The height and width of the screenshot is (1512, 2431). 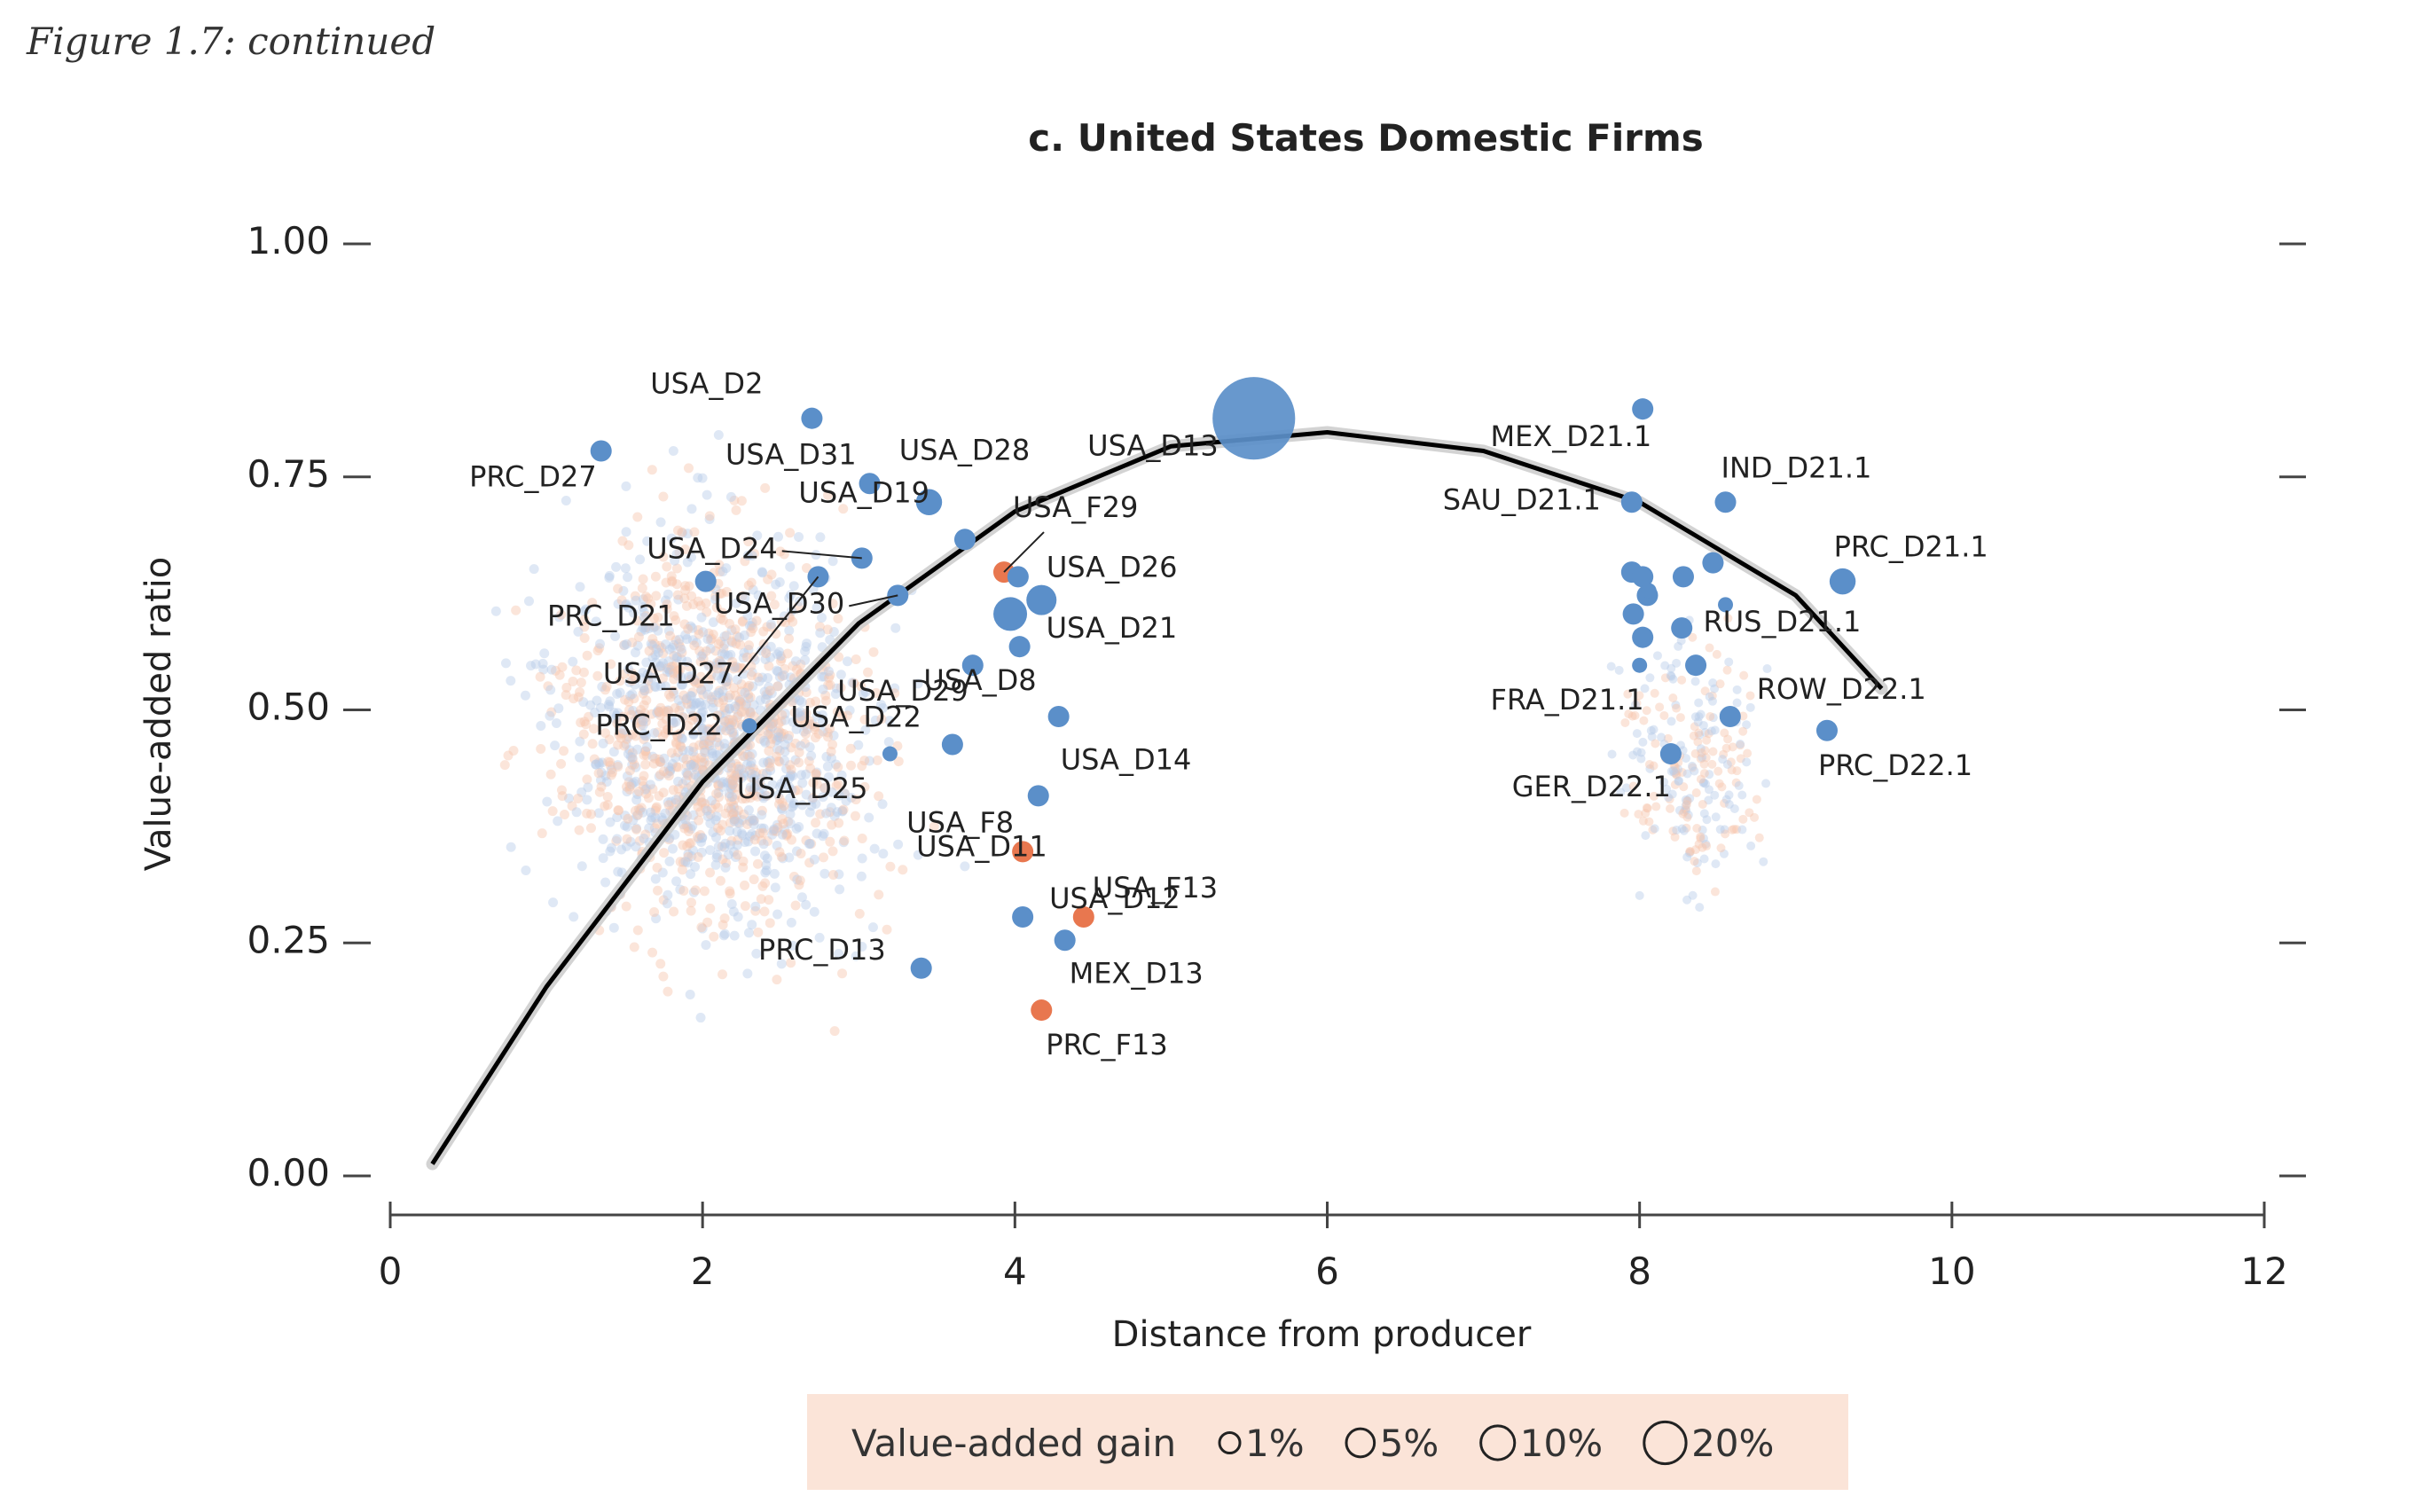 I want to click on data-label: USA_F13, so click(x=1155, y=888).